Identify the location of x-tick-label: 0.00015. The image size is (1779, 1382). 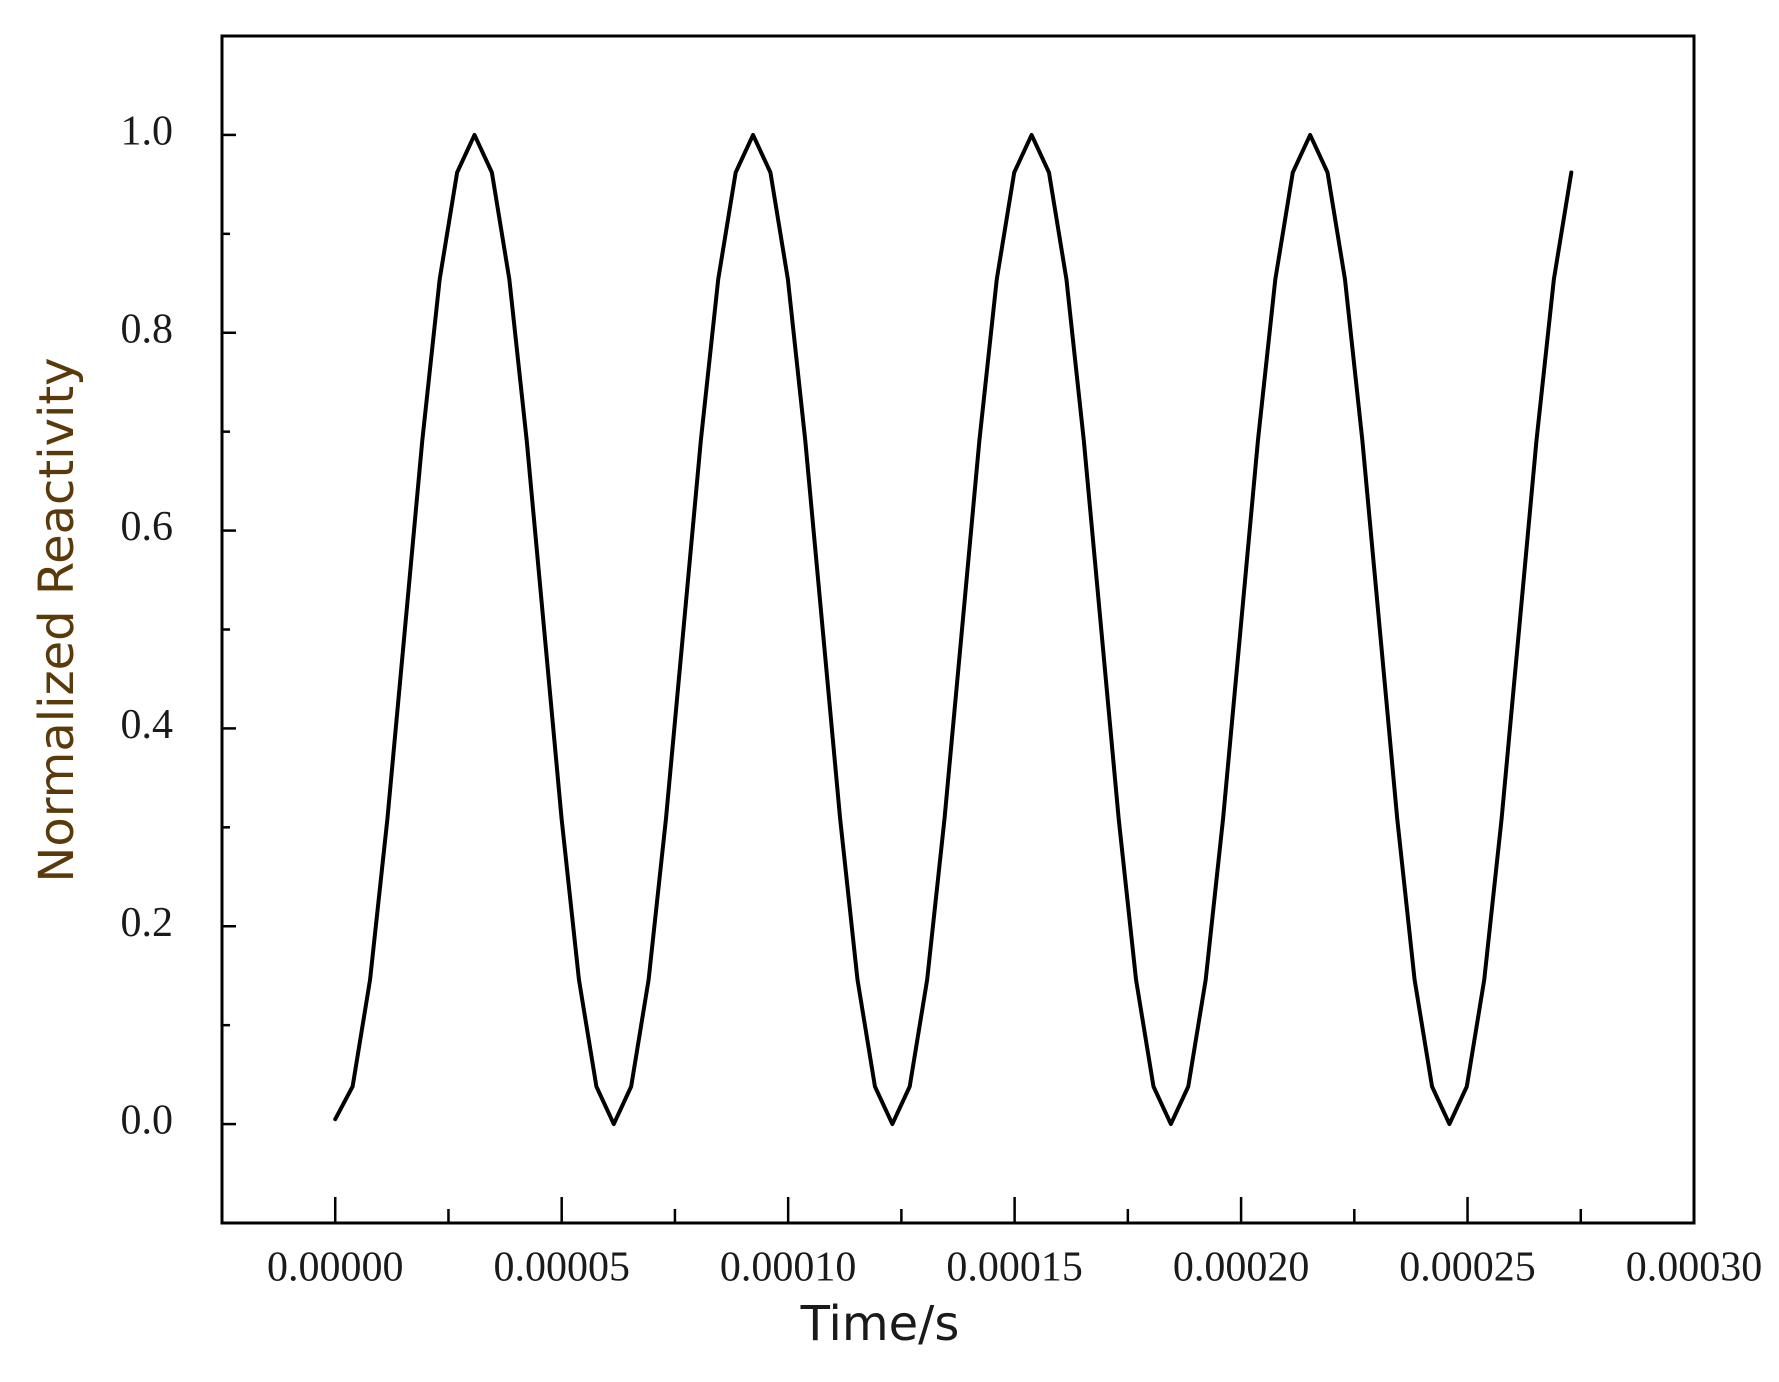
(1014, 1268).